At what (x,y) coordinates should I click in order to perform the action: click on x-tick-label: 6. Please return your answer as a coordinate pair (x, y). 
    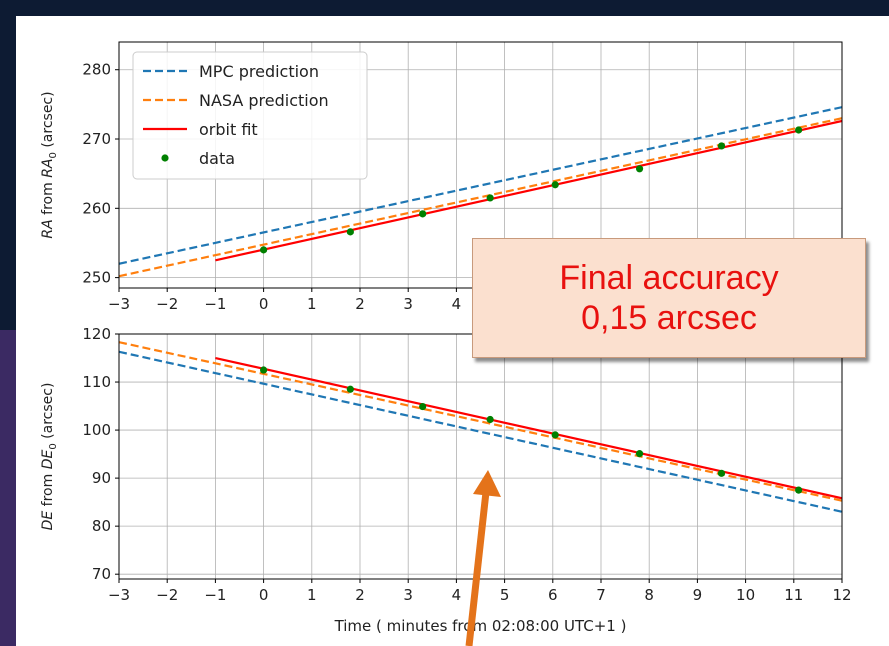
    Looking at the image, I should click on (553, 595).